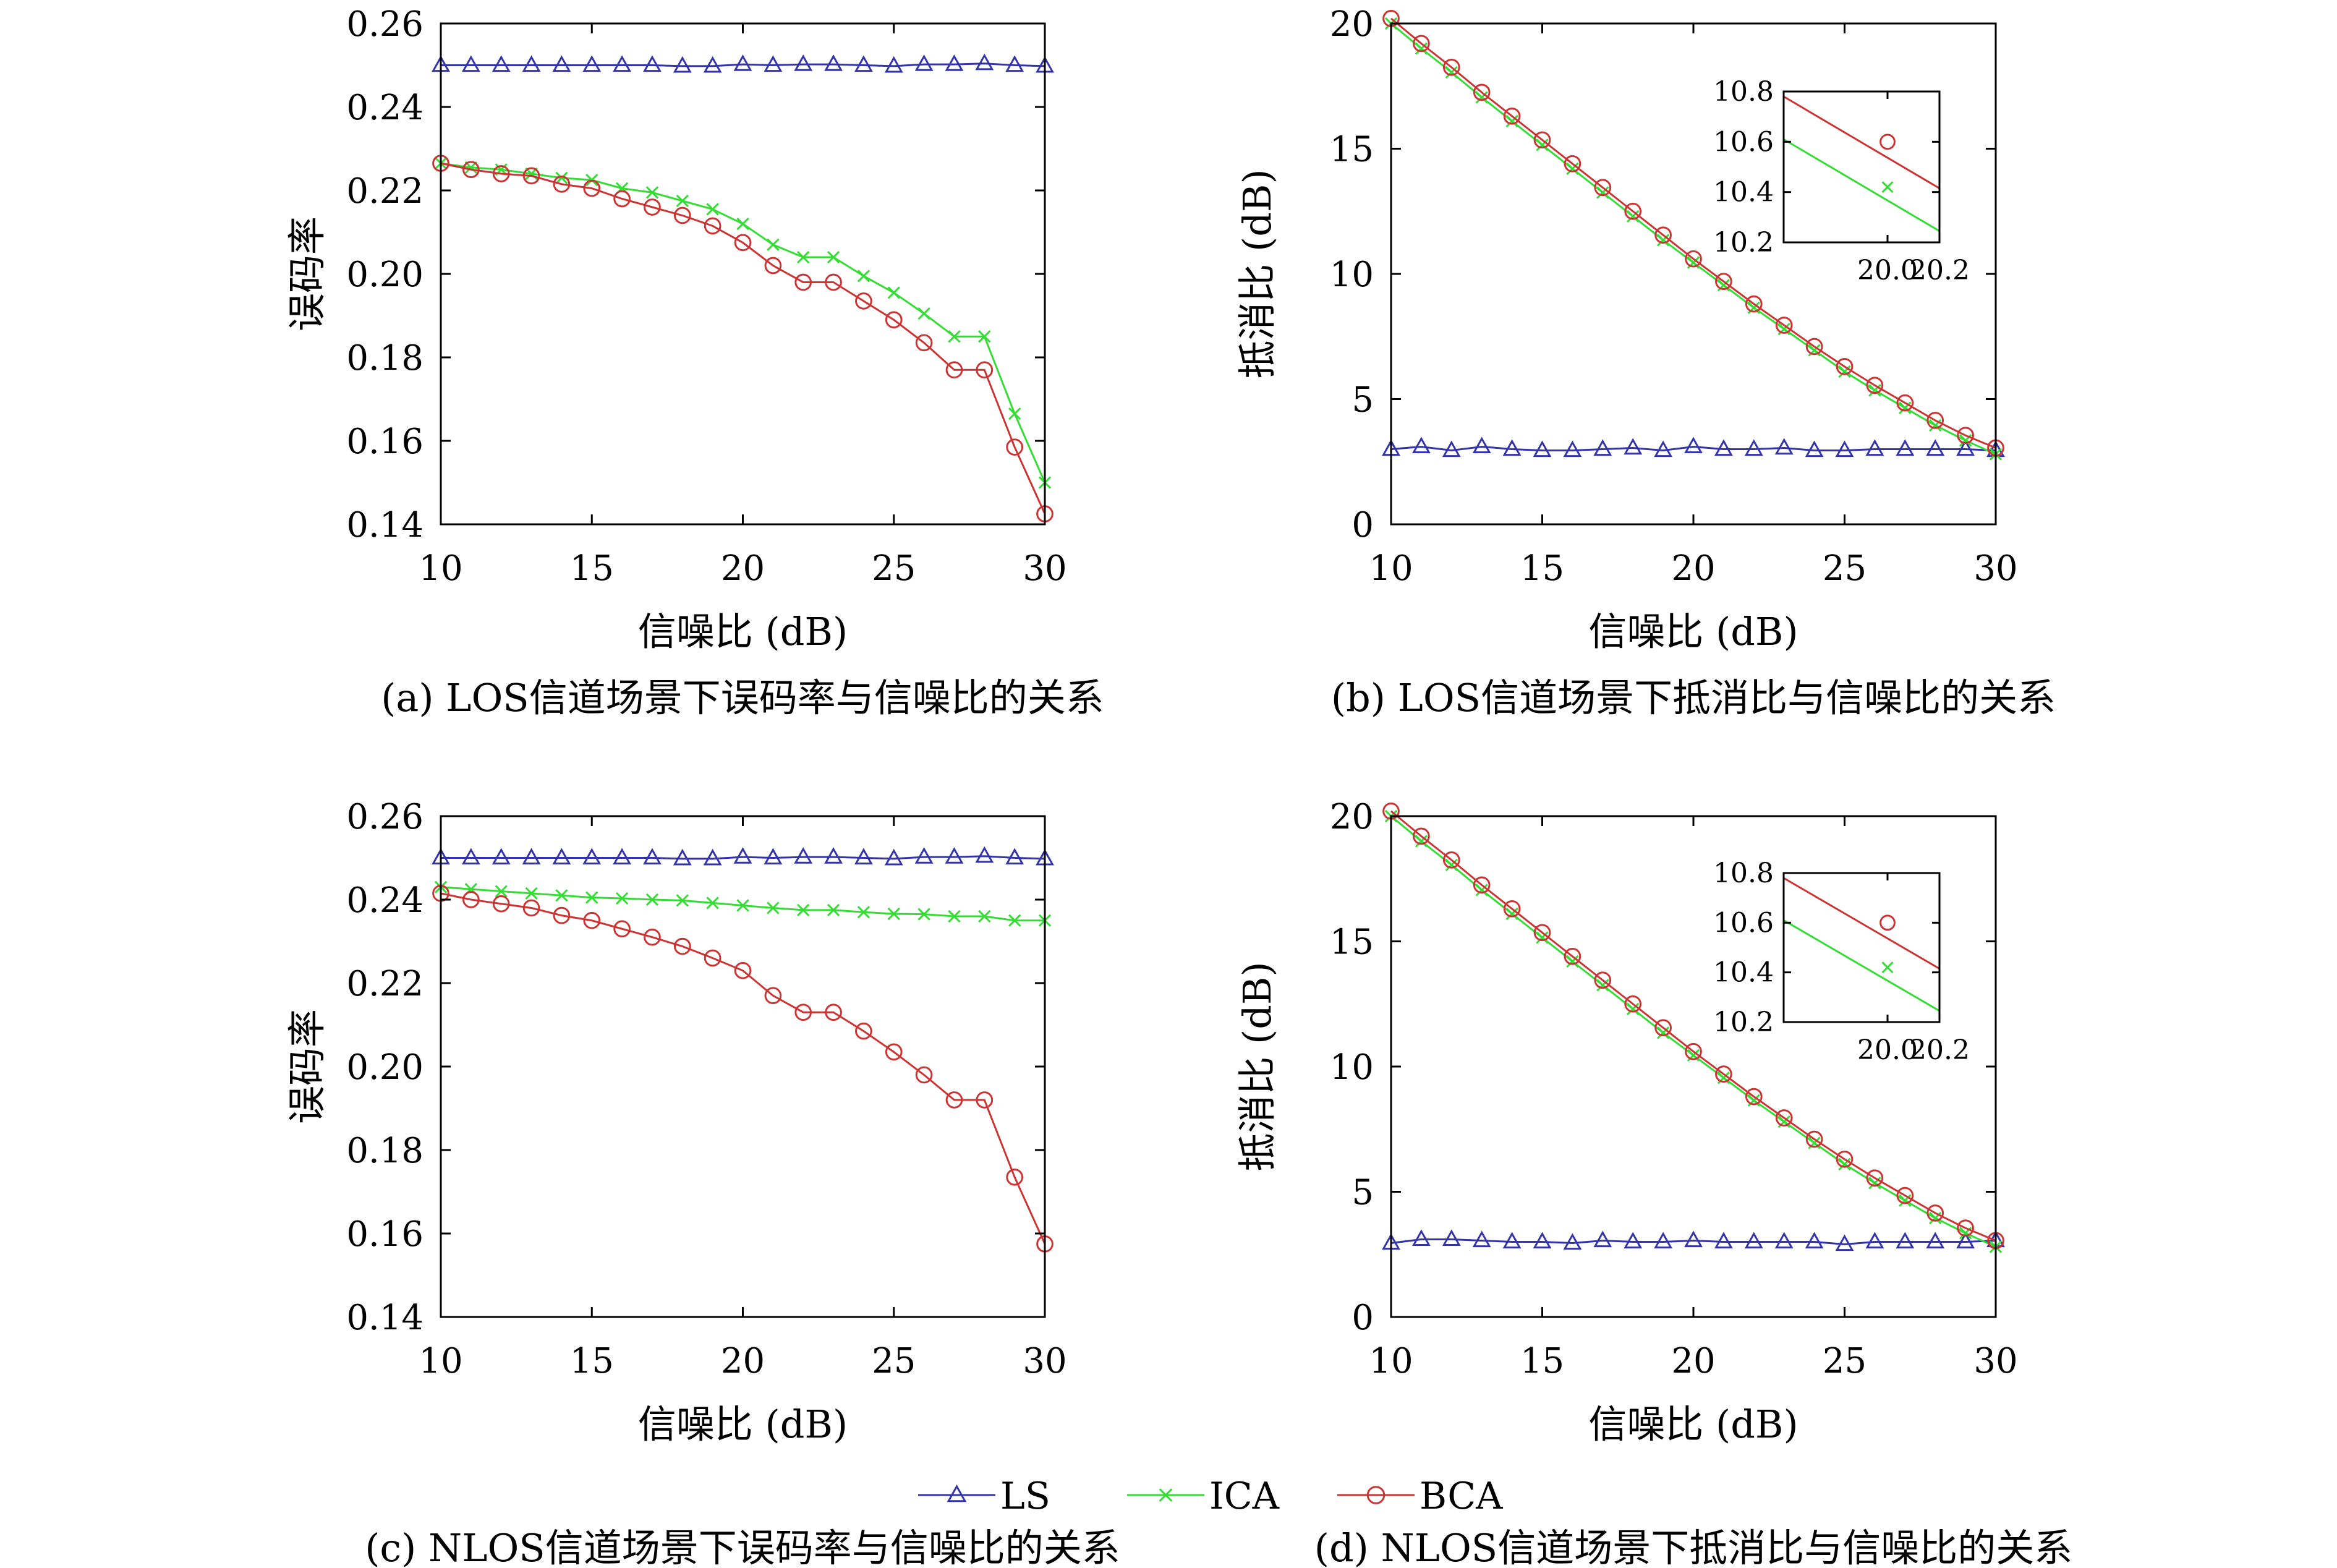 This screenshot has height=1568, width=2337. I want to click on legend-label: ICA, so click(1244, 1496).